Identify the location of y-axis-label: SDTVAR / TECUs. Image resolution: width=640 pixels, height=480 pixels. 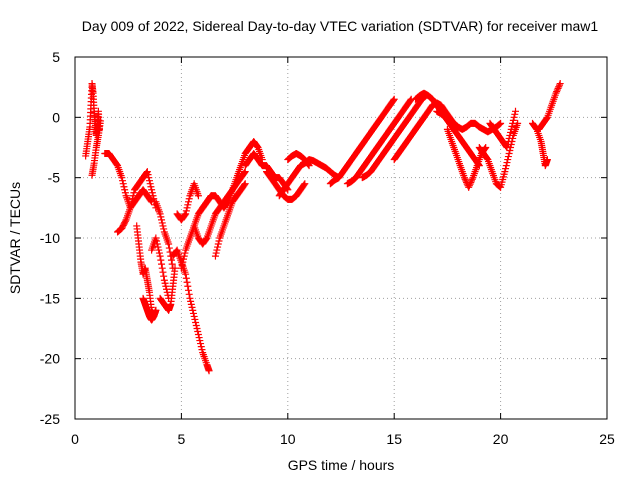
(15, 238).